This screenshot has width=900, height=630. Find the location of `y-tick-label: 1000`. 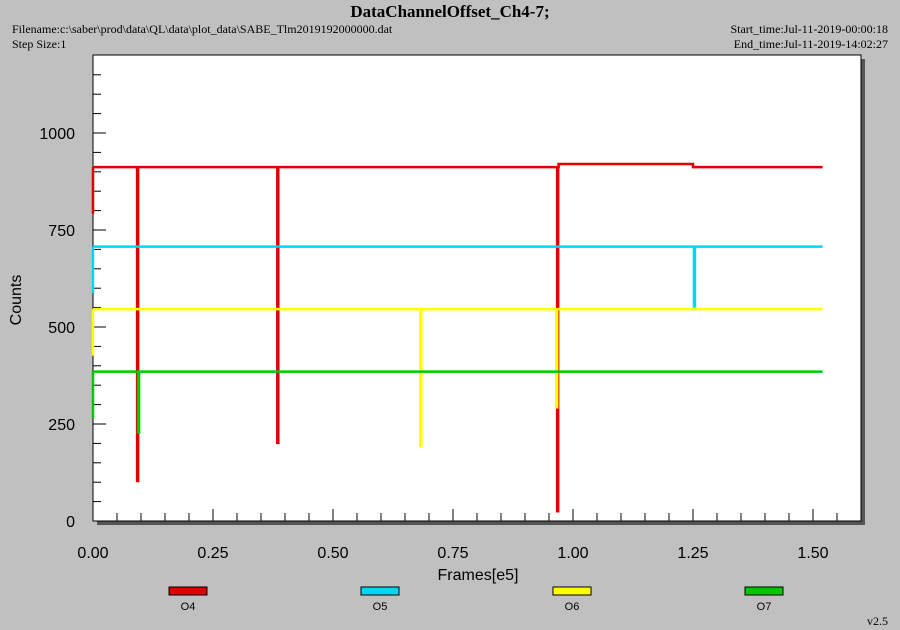

y-tick-label: 1000 is located at coordinates (57, 134).